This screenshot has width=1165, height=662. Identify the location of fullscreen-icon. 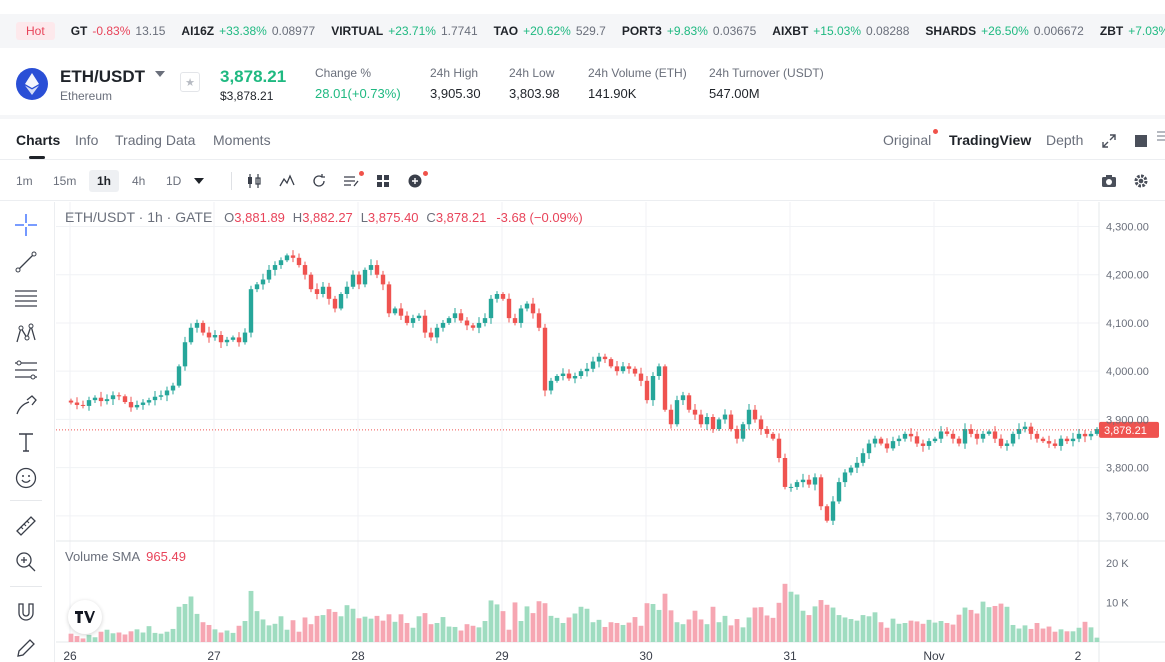
(1109, 141).